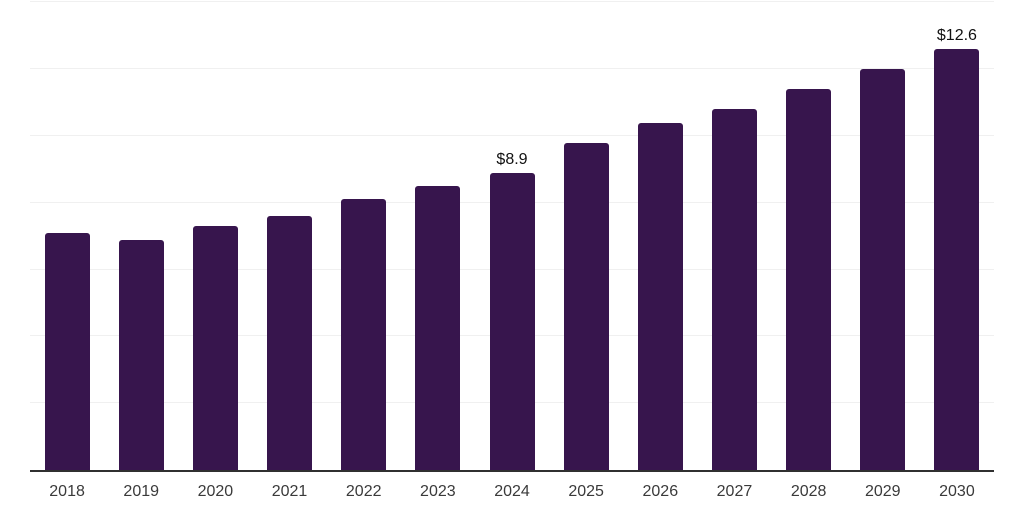  Describe the element at coordinates (512, 159) in the screenshot. I see `bar-value-label-2024: $8.9` at that location.